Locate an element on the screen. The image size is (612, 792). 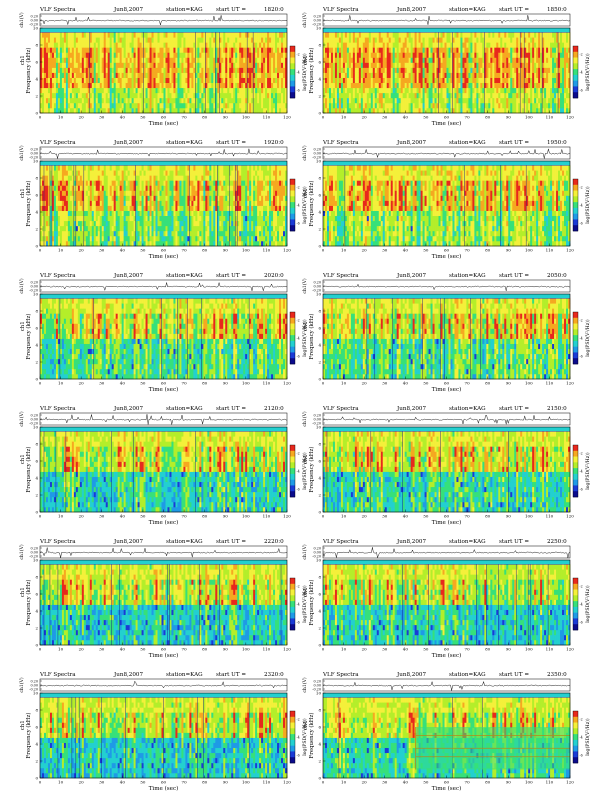
ch1-waveform is located at coordinates (163, 20).